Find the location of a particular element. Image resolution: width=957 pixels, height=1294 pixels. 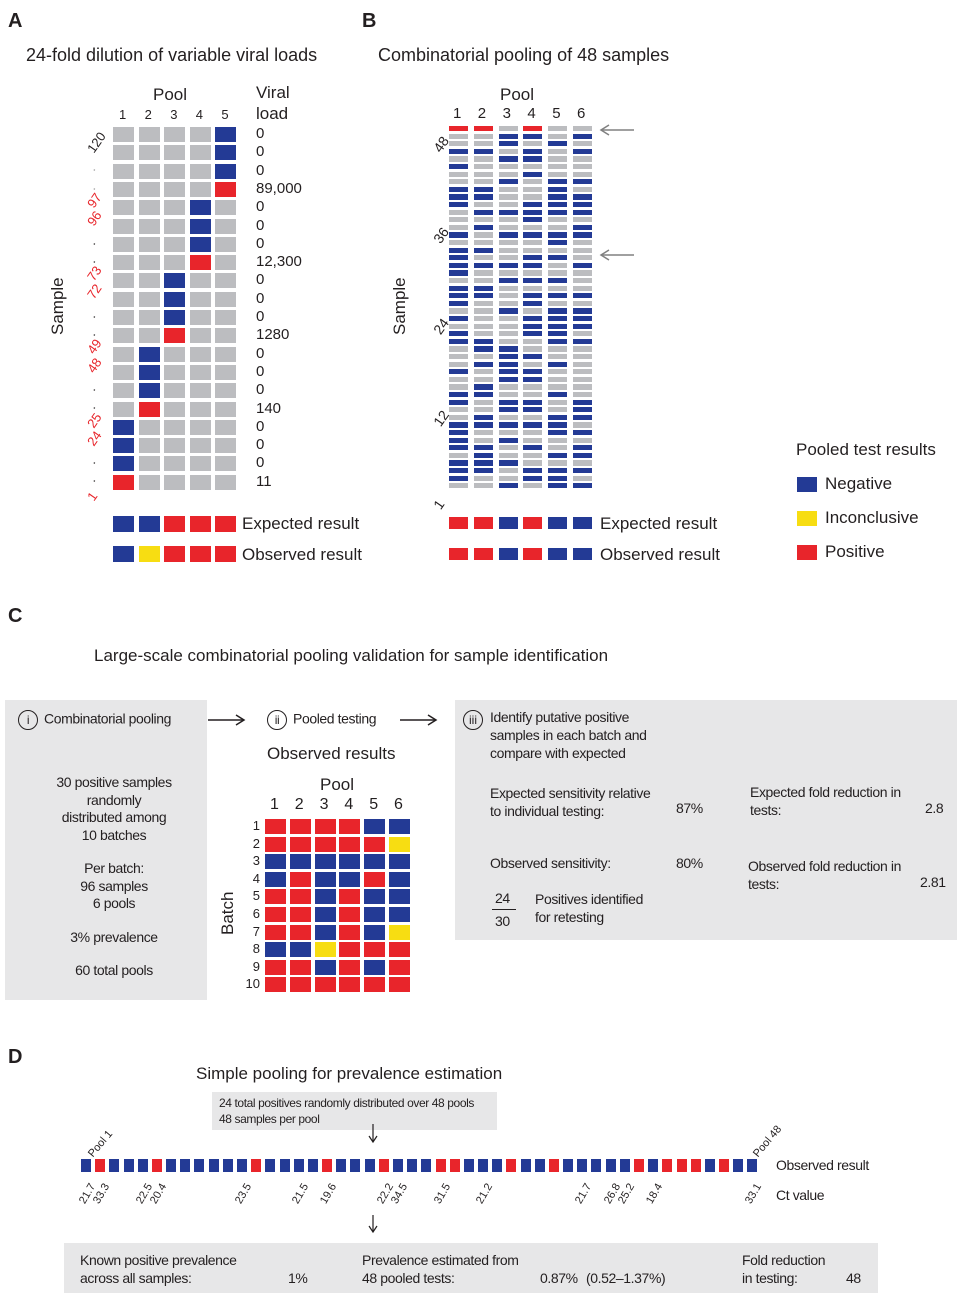

panel-a-label: A is located at coordinates (15, 21).